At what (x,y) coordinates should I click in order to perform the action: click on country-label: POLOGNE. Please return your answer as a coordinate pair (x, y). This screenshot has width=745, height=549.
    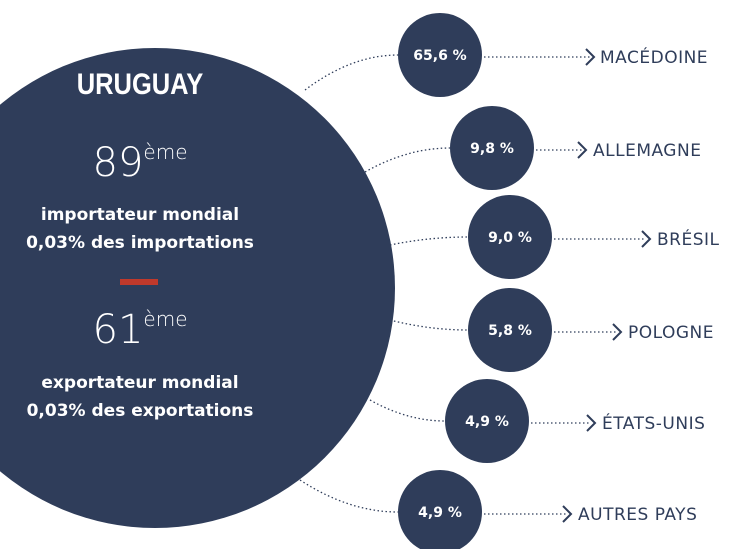
    Looking at the image, I should click on (671, 333).